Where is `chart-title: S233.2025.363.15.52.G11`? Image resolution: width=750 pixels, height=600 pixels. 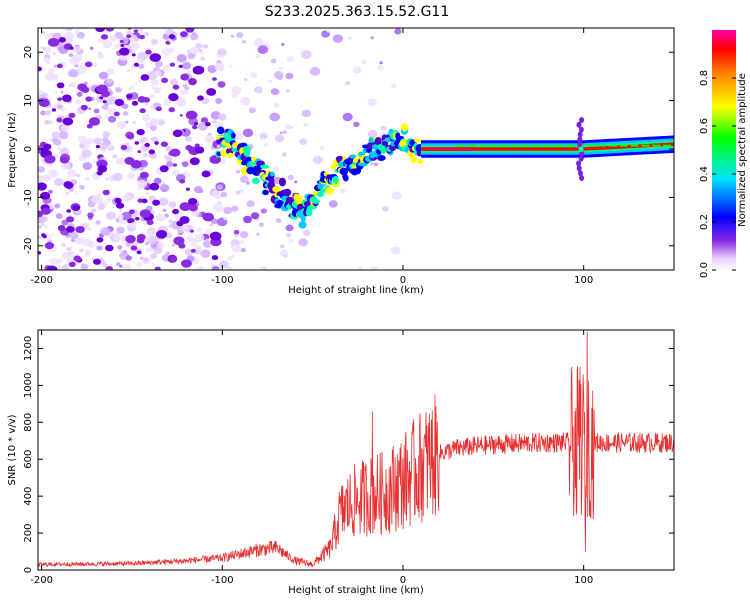 chart-title: S233.2025.363.15.52.G11 is located at coordinates (357, 12).